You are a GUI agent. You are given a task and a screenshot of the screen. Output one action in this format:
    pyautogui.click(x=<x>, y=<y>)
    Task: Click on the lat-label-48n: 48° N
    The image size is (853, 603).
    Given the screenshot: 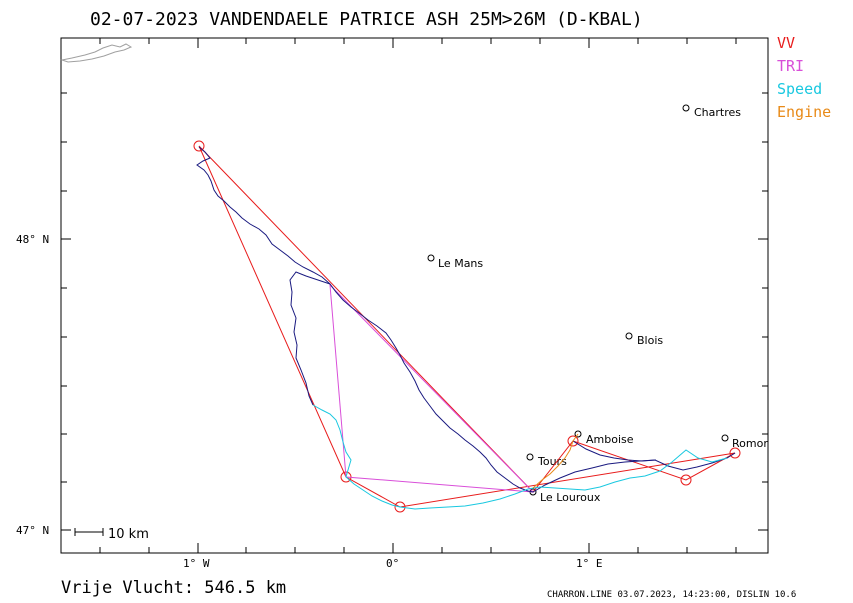 What is the action you would take?
    pyautogui.click(x=32, y=239)
    